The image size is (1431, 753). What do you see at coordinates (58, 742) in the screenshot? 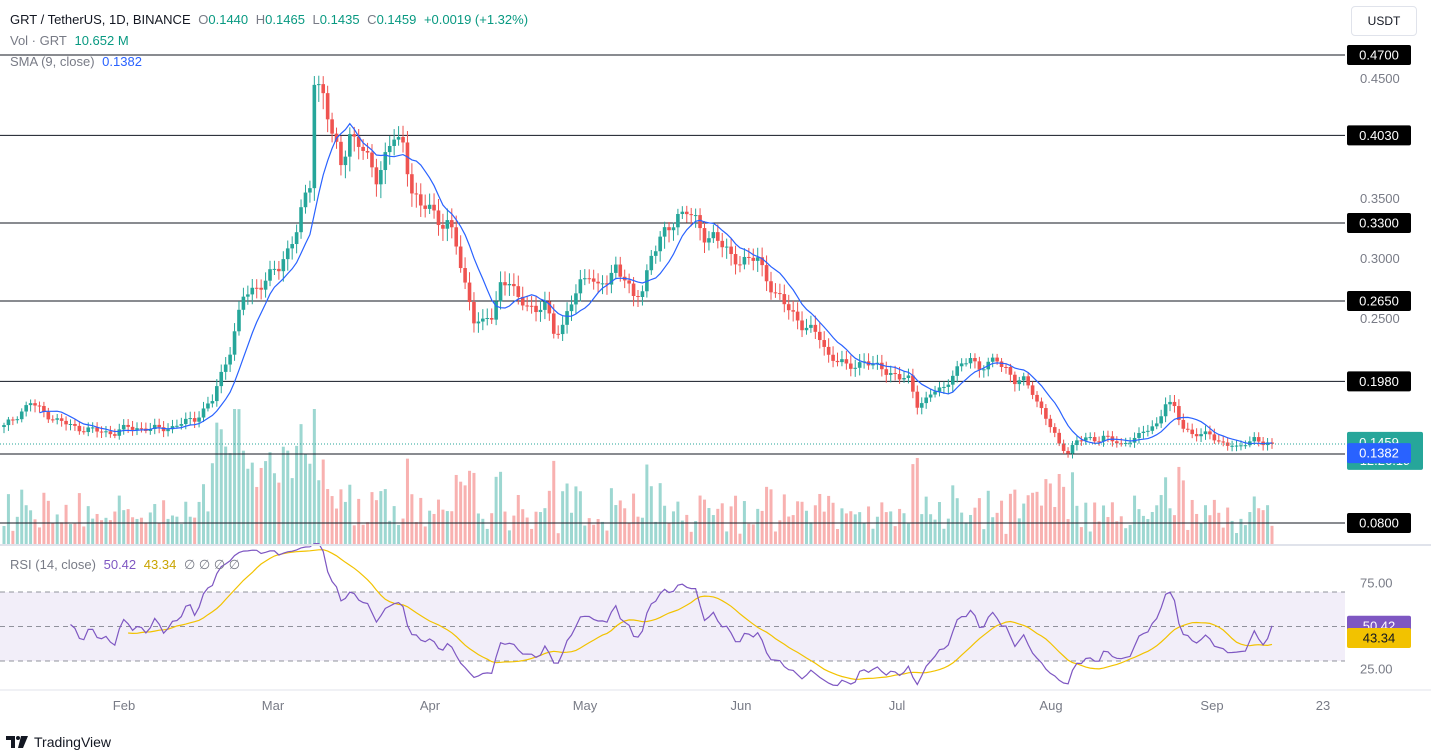
I see `tradingview-branding: TradingView` at bounding box center [58, 742].